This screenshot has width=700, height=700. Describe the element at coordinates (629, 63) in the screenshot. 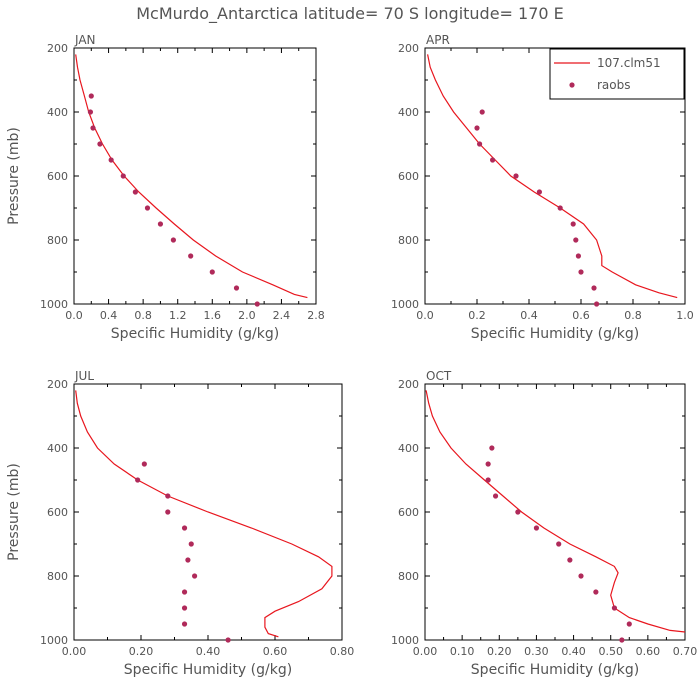

I see `legend-label: 107.clm51` at that location.